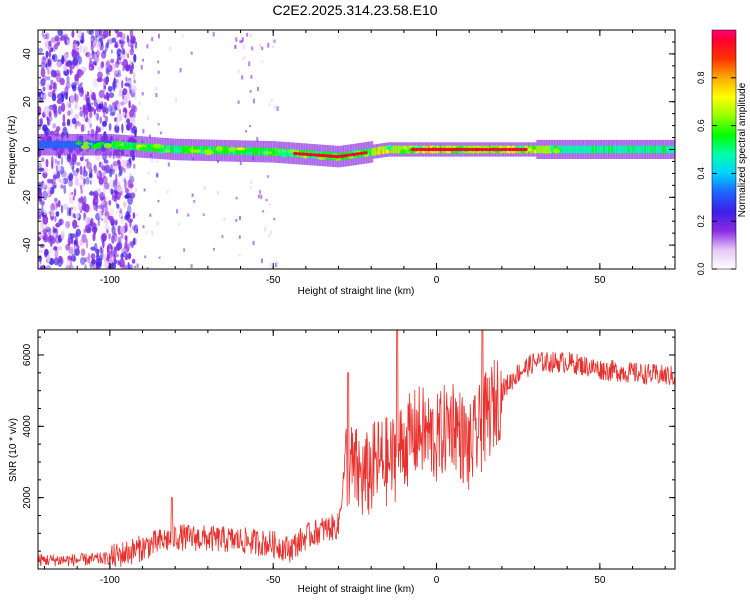 This screenshot has height=600, width=750. Describe the element at coordinates (600, 580) in the screenshot. I see `x-tick-label: 50` at that location.